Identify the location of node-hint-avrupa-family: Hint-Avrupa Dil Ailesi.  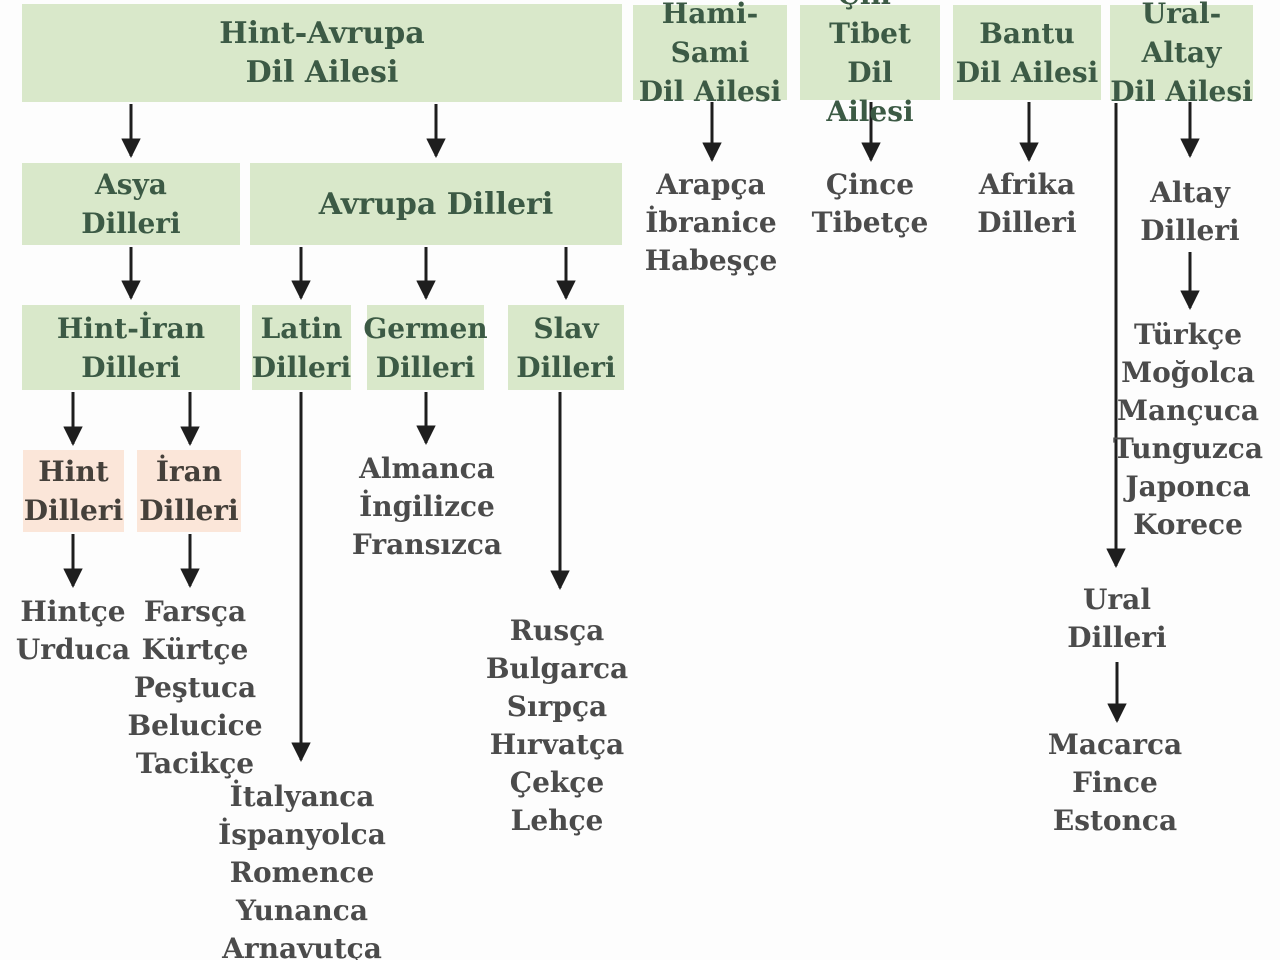
(322, 53).